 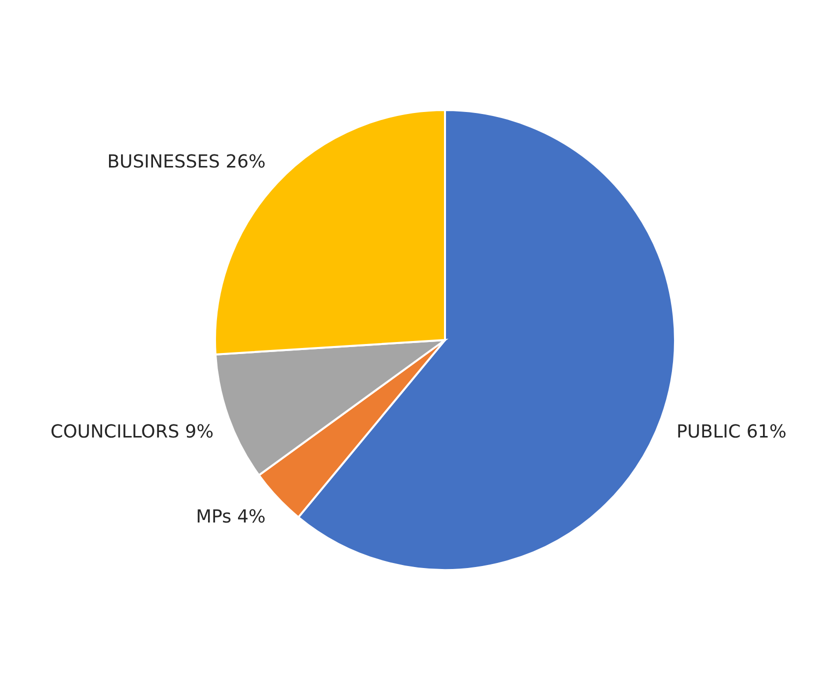 What do you see at coordinates (231, 517) in the screenshot?
I see `slice-label: MPs 4%` at bounding box center [231, 517].